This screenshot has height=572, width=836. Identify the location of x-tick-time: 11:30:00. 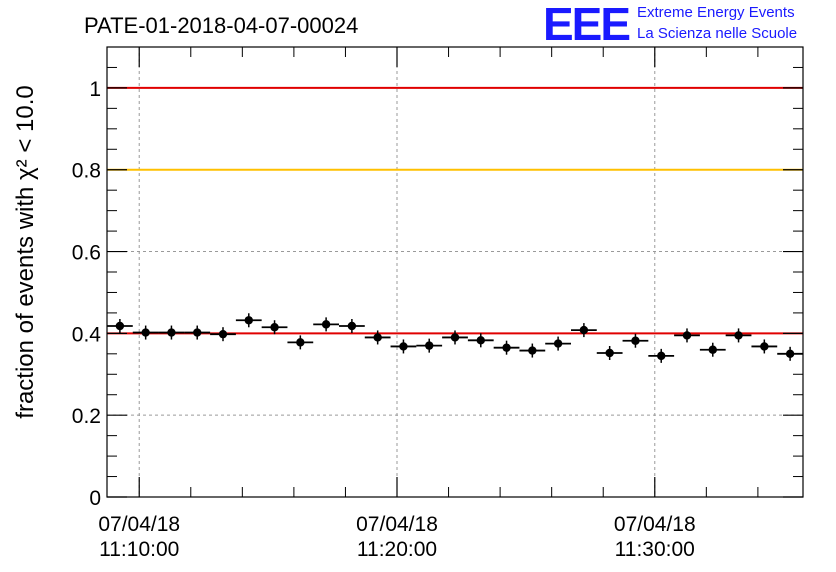
(655, 549).